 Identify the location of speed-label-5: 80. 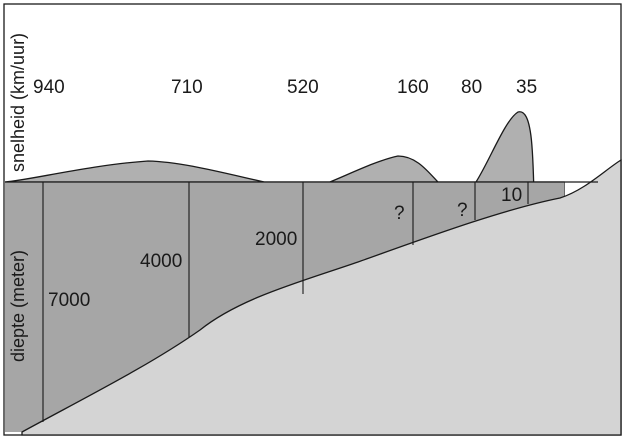
(471, 87).